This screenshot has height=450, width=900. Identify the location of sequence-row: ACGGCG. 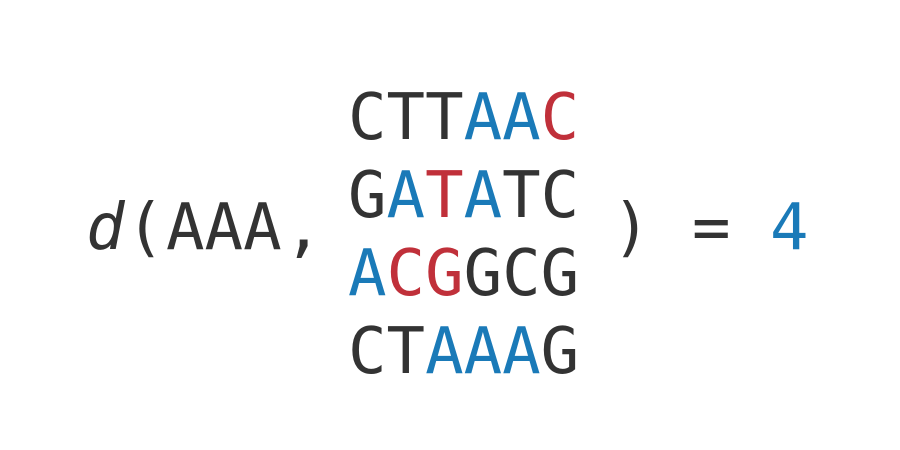
(463, 274).